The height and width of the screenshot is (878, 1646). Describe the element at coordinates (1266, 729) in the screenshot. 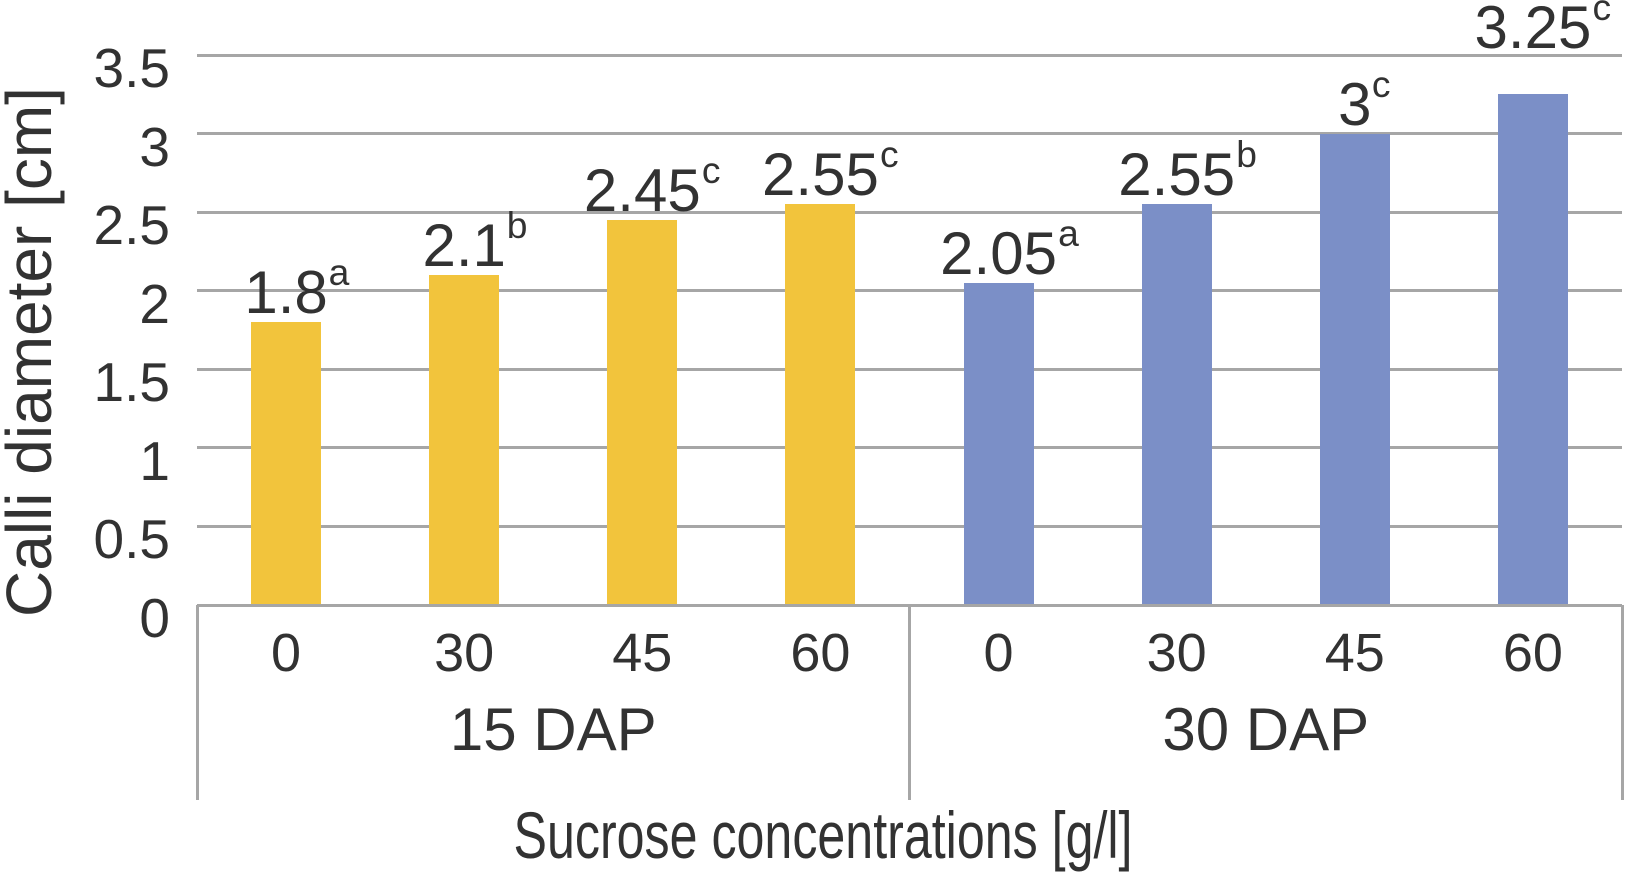

I see `group-label-30dap: 30 DAP` at that location.